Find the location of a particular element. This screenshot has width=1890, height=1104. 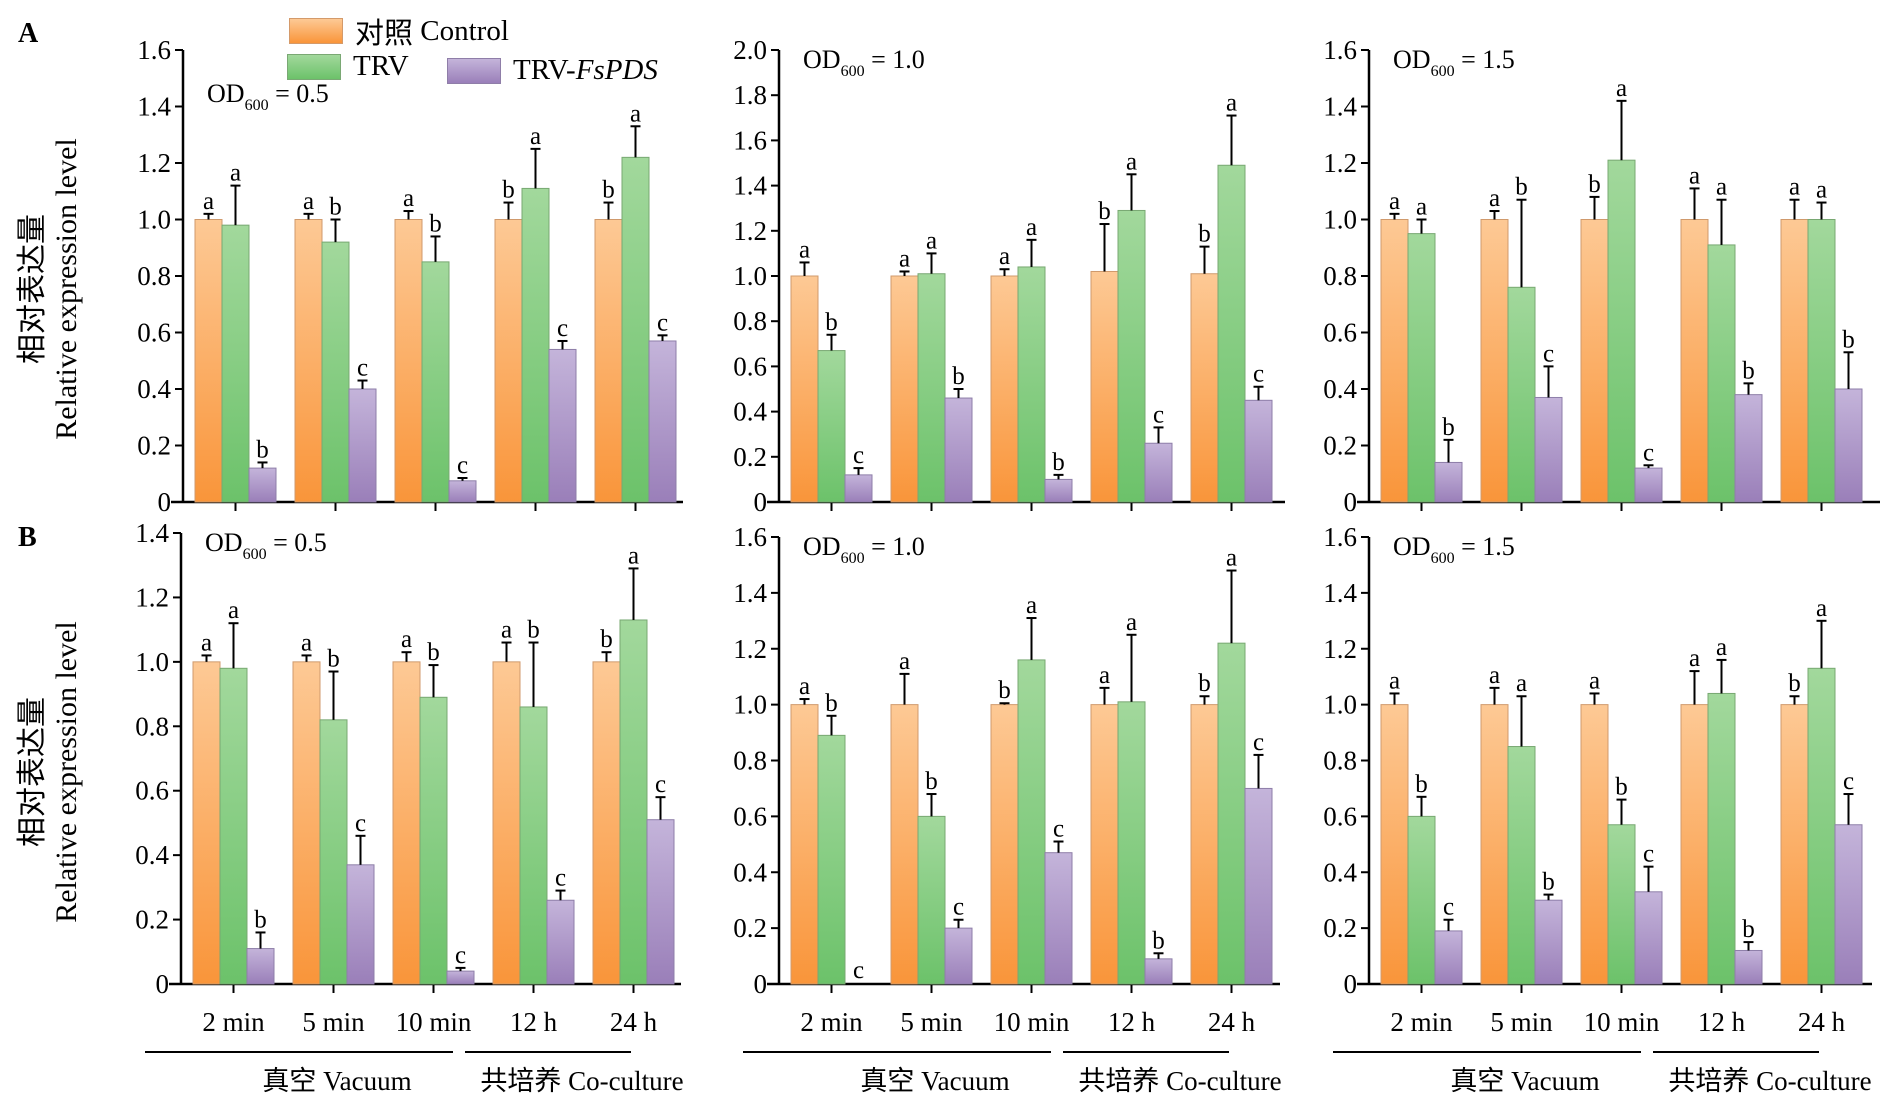

y-tick-label: 1.6 is located at coordinates (1340, 50).